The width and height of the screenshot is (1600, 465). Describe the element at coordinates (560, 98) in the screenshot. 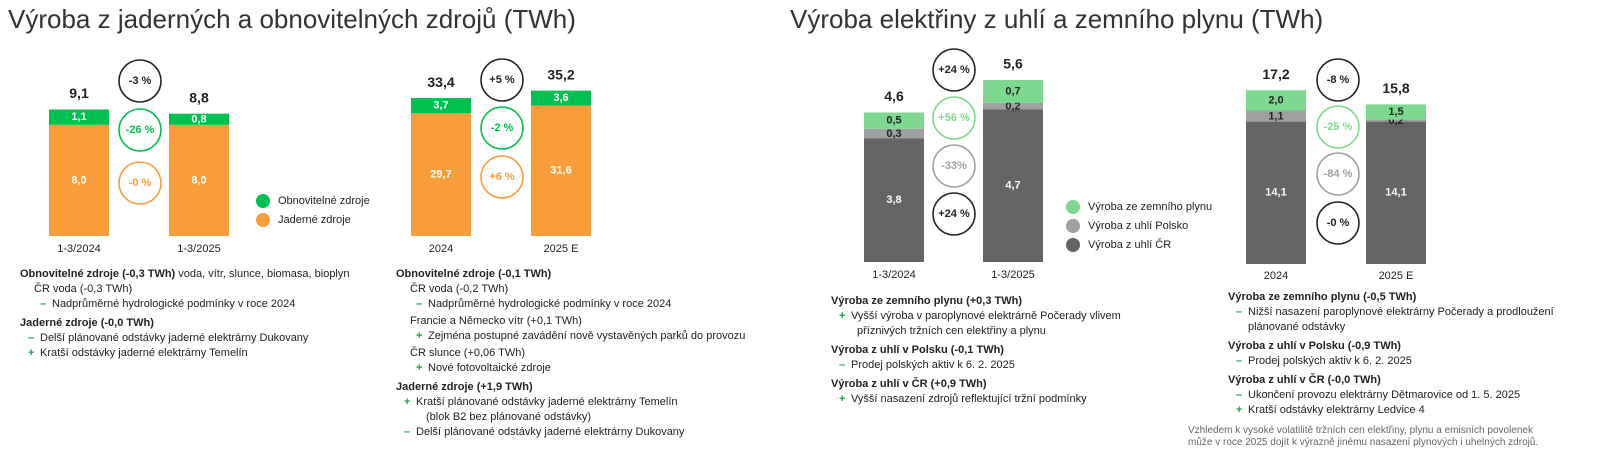

I see `data-label: 3,6` at that location.